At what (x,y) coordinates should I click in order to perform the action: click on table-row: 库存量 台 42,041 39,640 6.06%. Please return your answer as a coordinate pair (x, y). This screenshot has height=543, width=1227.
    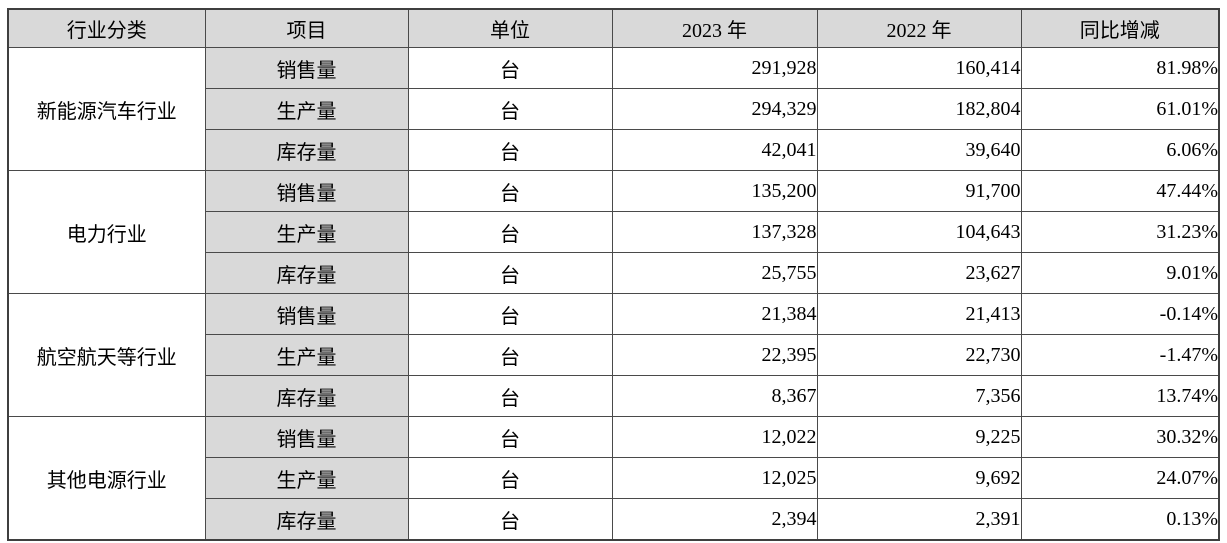
    Looking at the image, I should click on (614, 150).